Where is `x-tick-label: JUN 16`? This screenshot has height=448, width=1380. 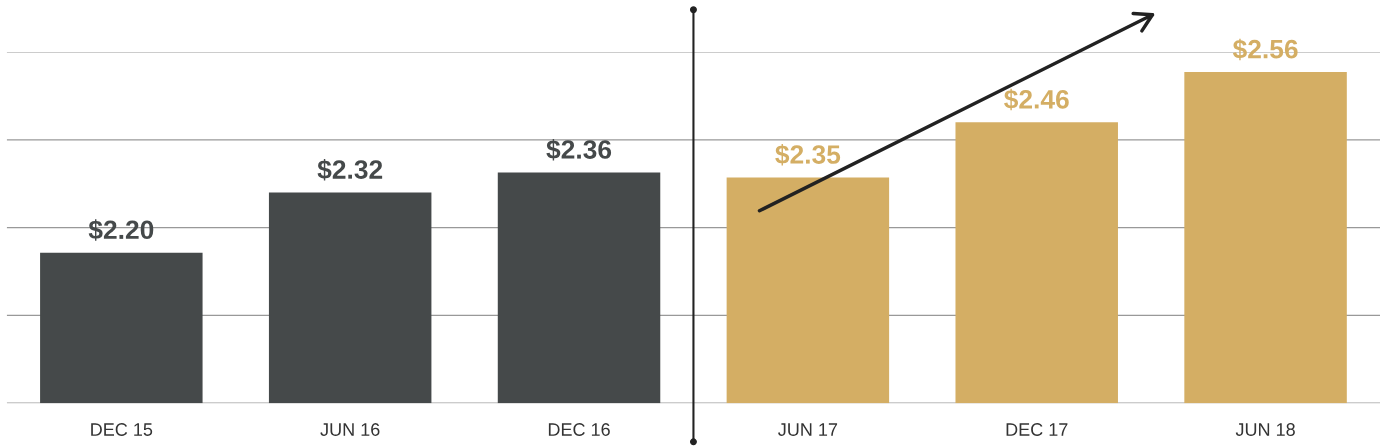 x-tick-label: JUN 16 is located at coordinates (350, 429).